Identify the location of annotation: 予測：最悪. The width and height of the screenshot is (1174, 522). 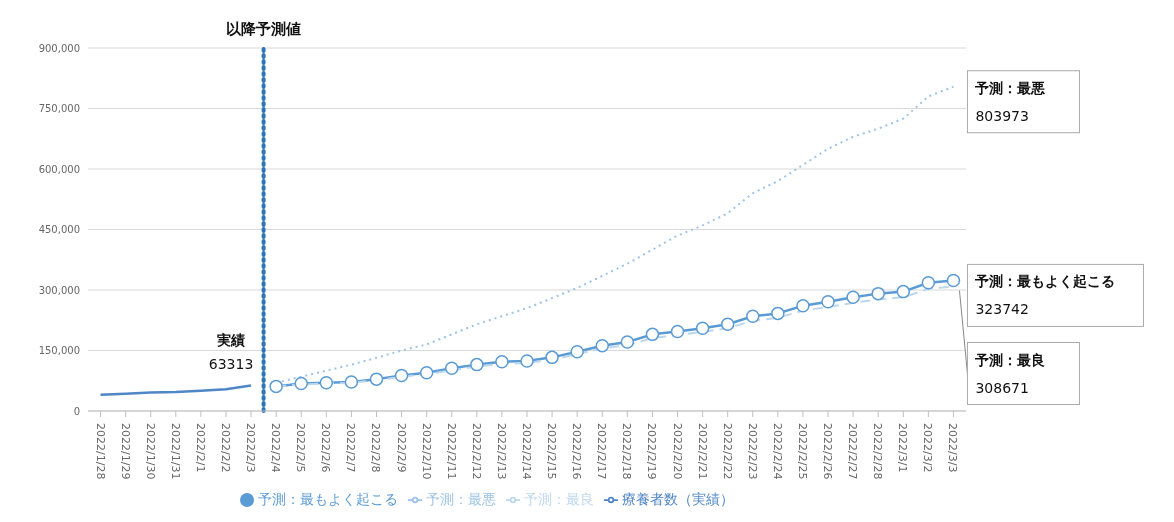
(1010, 87).